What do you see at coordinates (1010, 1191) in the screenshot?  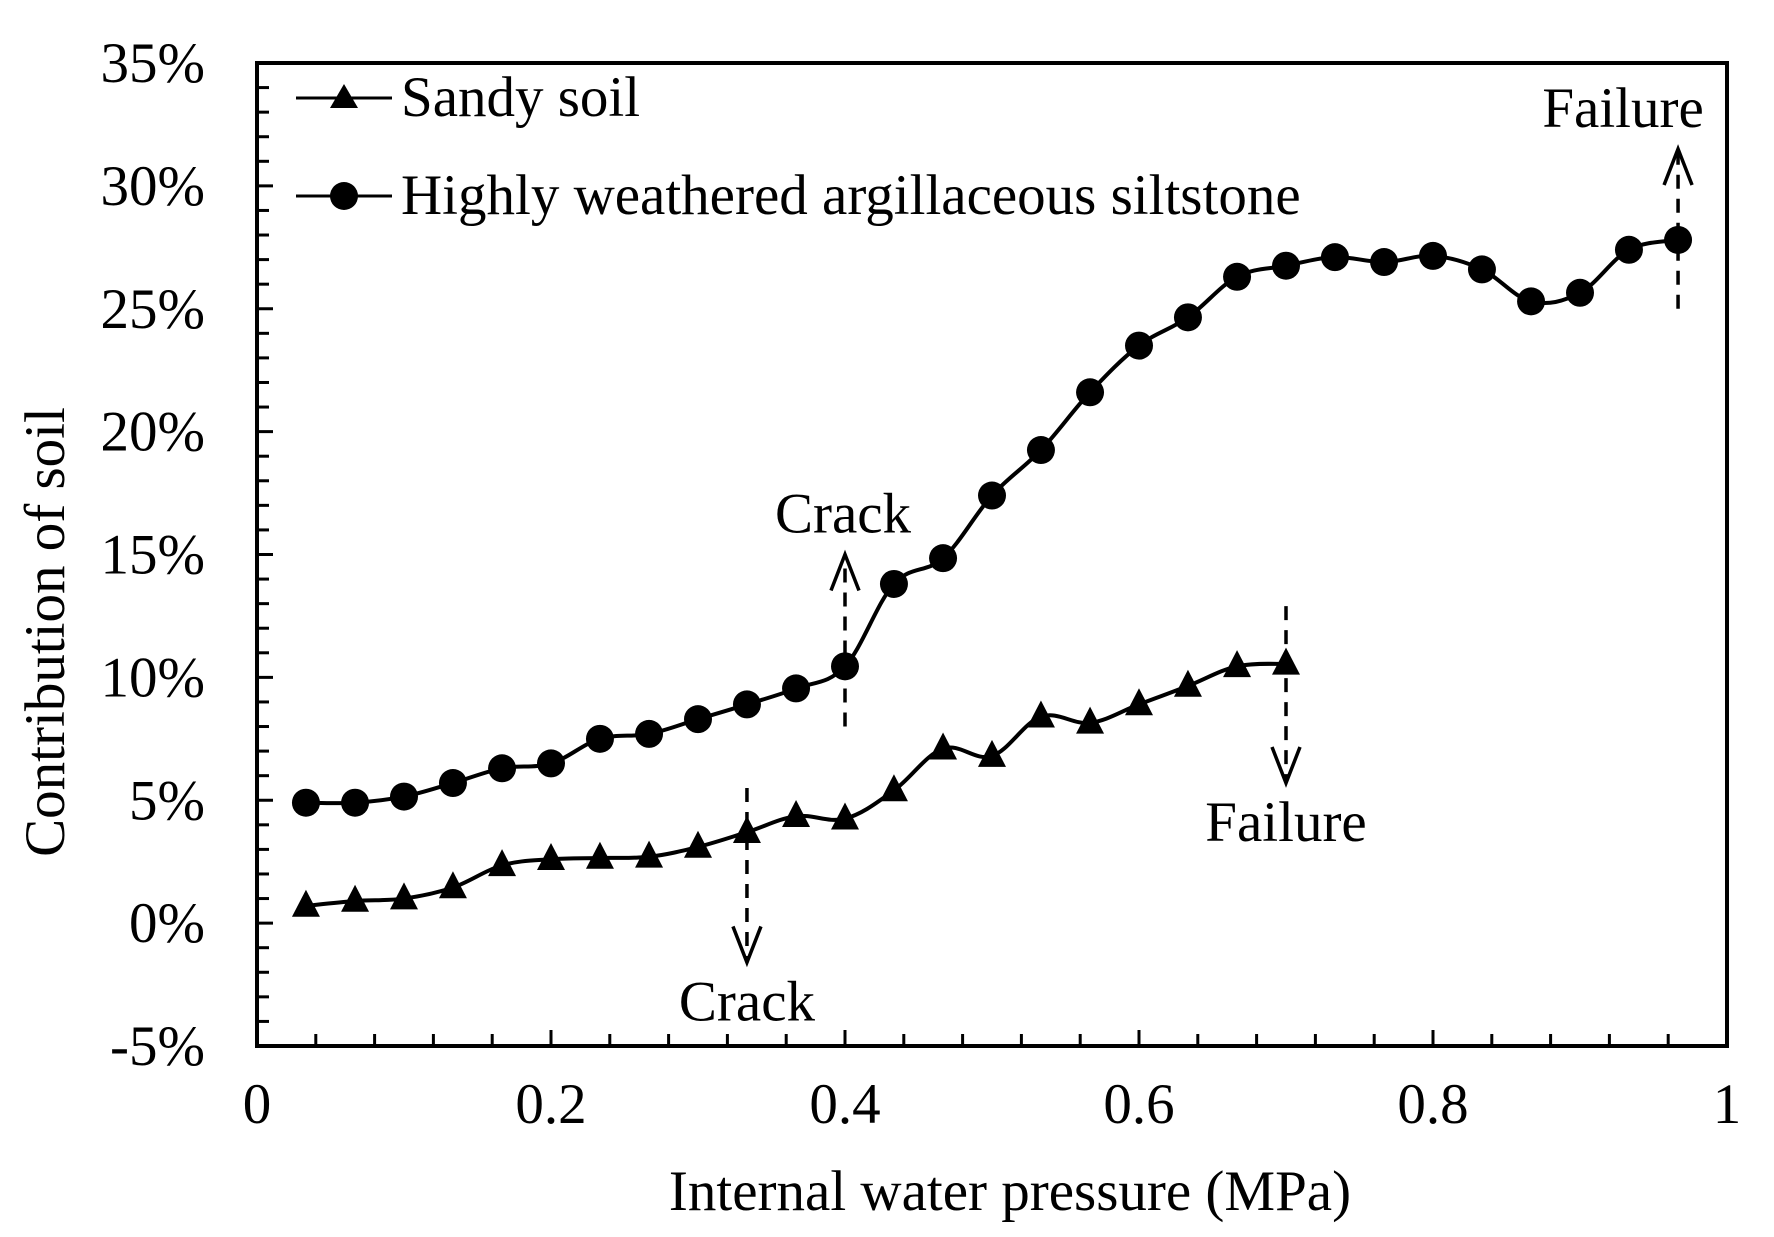 I see `x-axis-title: Internal water pressure (MPa)` at bounding box center [1010, 1191].